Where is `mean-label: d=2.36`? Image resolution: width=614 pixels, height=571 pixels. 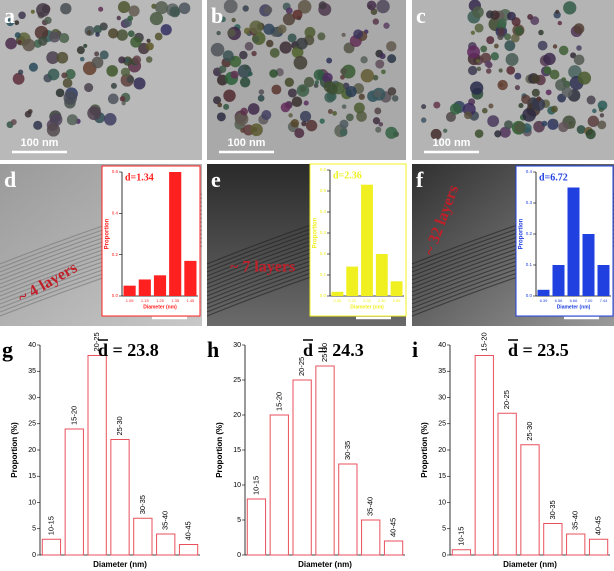 mean-label: d=2.36 is located at coordinates (347, 175).